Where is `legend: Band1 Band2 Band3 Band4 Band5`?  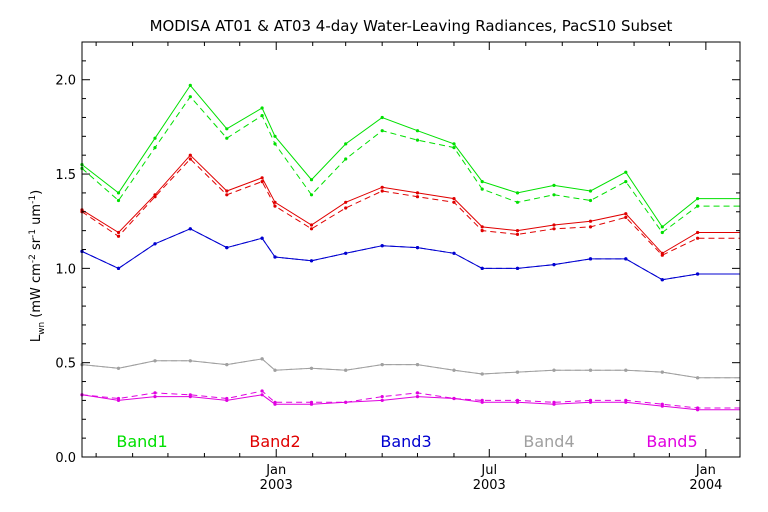
legend: Band1 Band2 Band3 Band4 Band5 is located at coordinates (406, 441).